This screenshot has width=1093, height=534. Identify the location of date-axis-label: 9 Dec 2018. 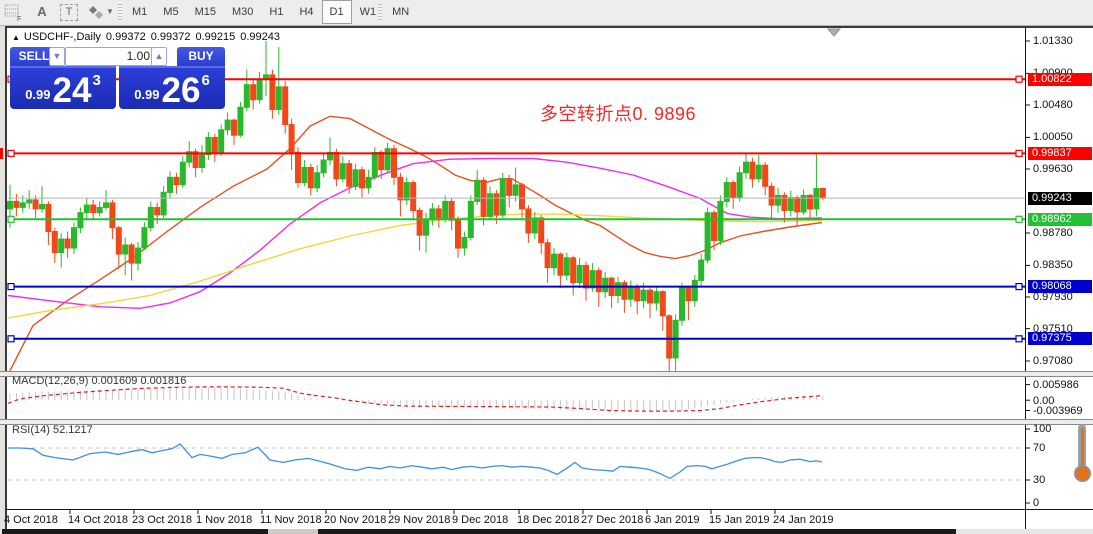
(480, 520).